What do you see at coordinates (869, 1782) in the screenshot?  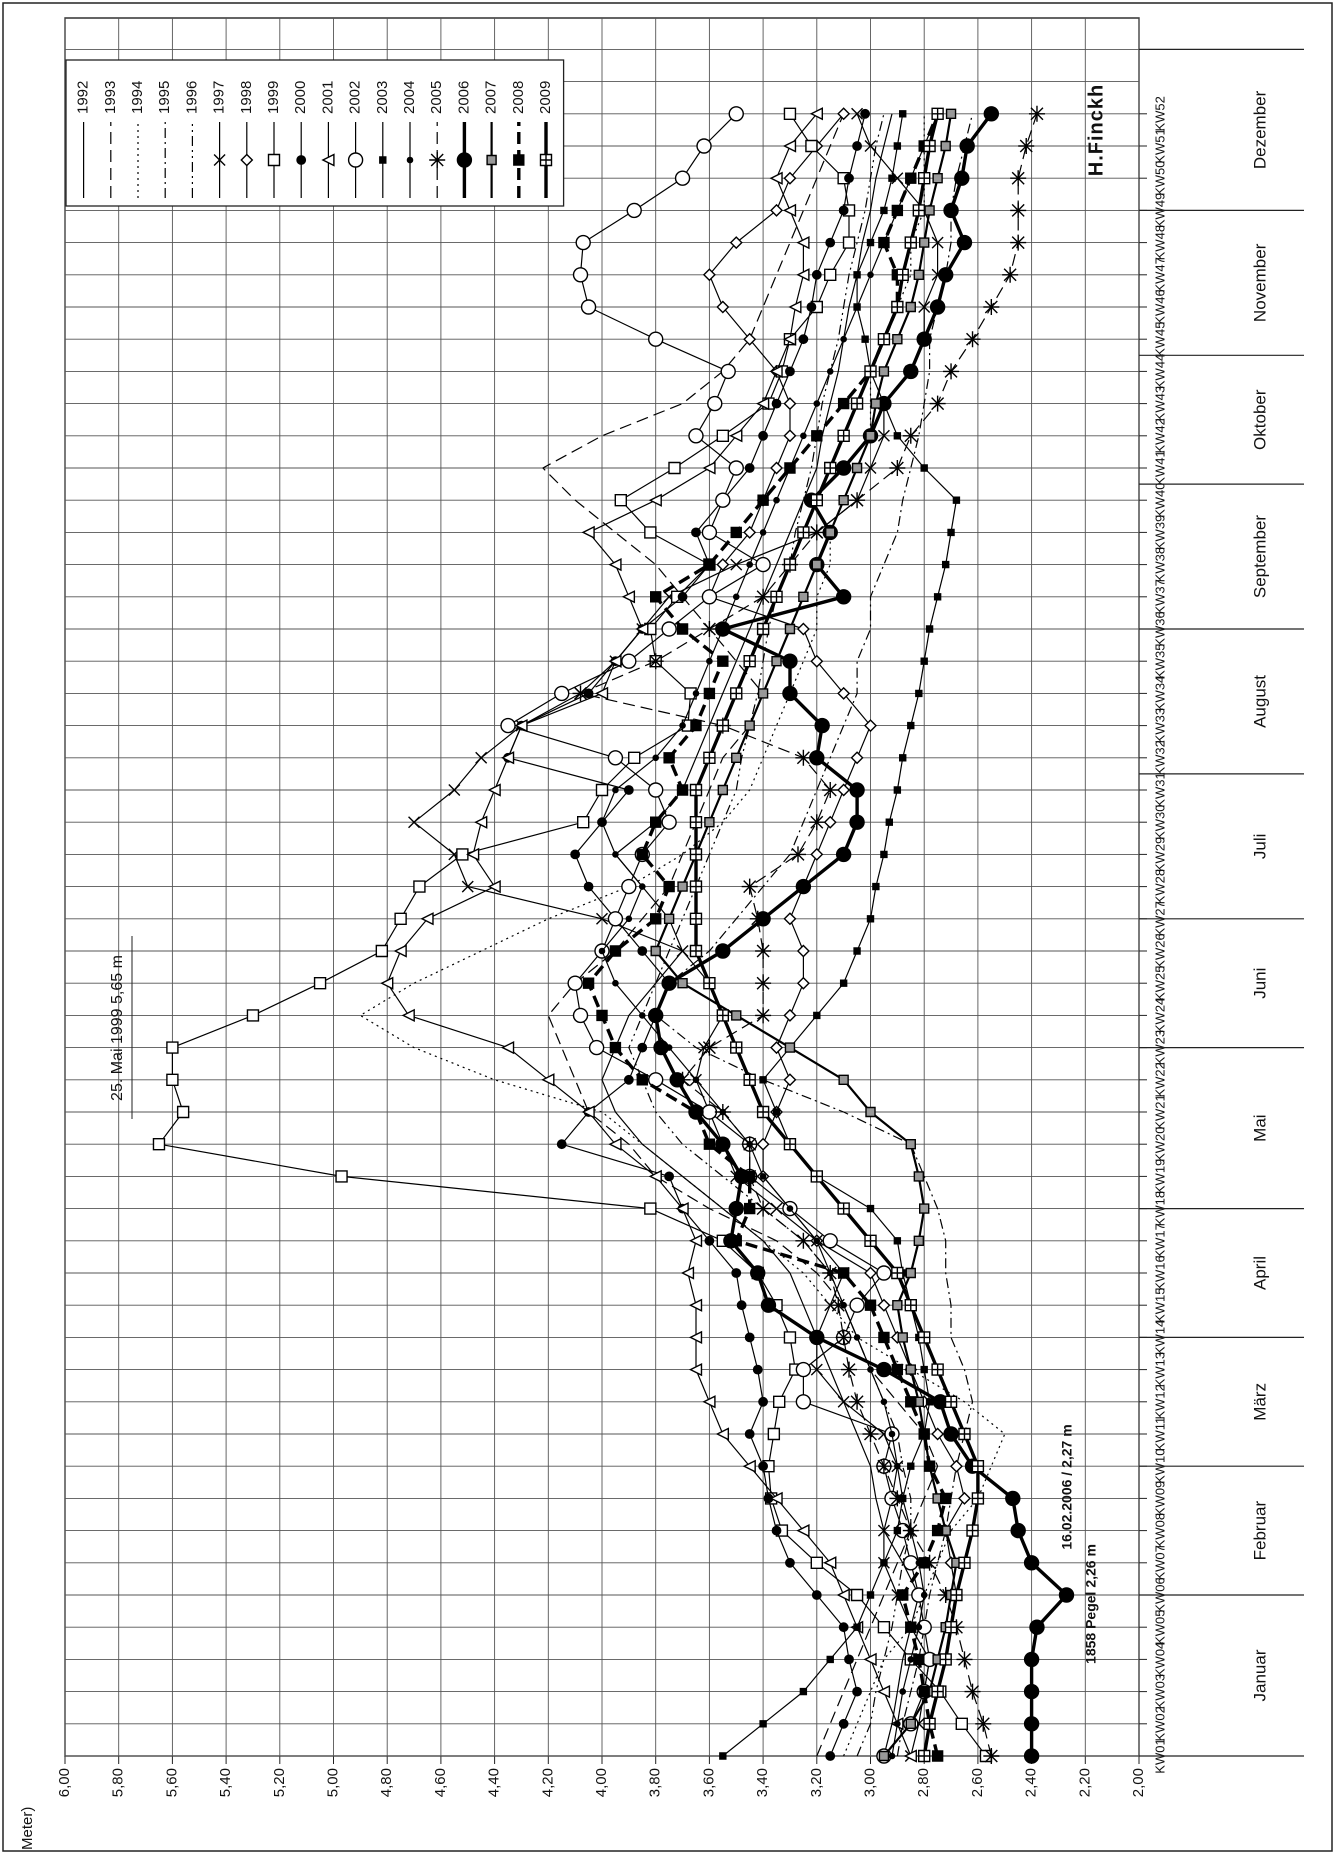 I see `y-tick-label: 3,00` at bounding box center [869, 1782].